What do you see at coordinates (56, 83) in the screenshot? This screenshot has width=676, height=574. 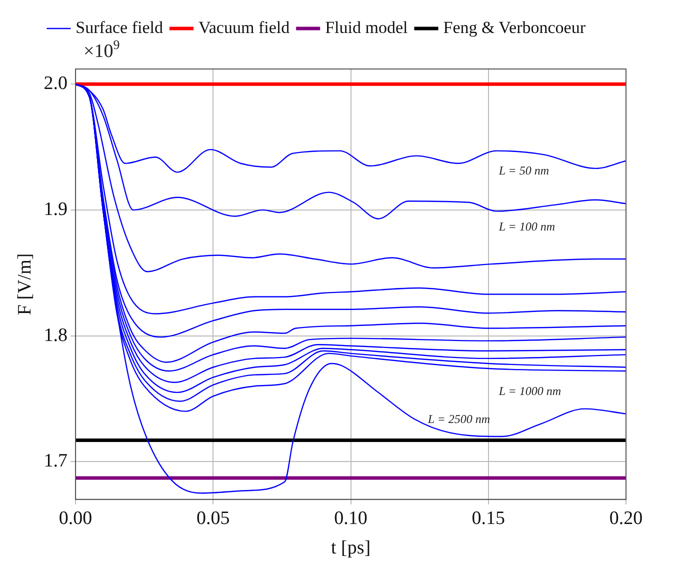 I see `y-tick-label: 2.0` at bounding box center [56, 83].